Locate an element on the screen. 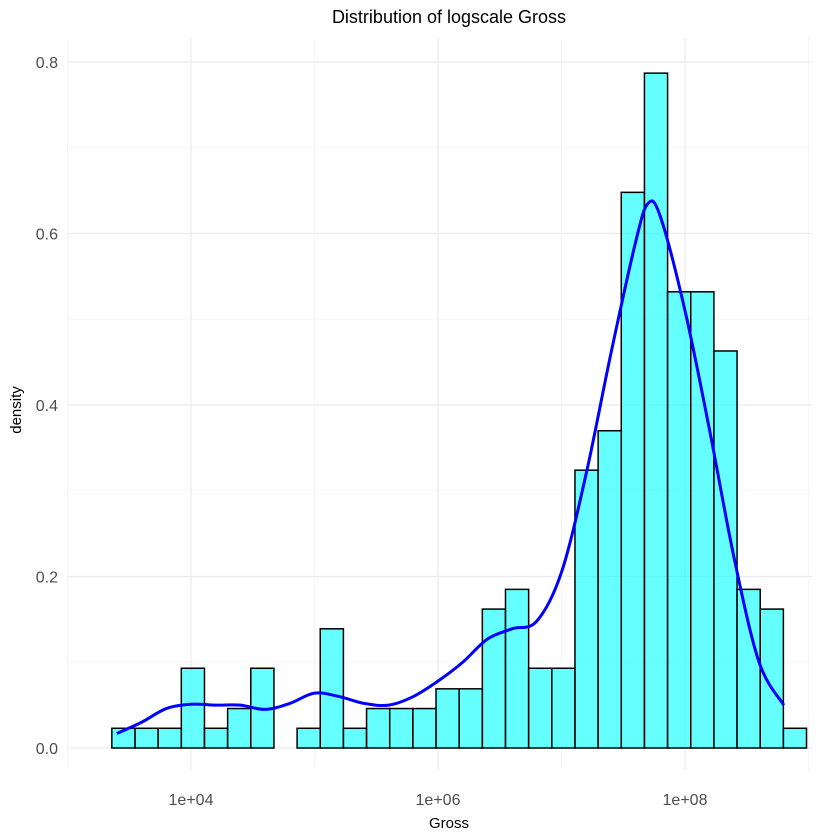  x-axis-tick-labels: 1e+04 1e+06 1e+08 is located at coordinates (438, 800).